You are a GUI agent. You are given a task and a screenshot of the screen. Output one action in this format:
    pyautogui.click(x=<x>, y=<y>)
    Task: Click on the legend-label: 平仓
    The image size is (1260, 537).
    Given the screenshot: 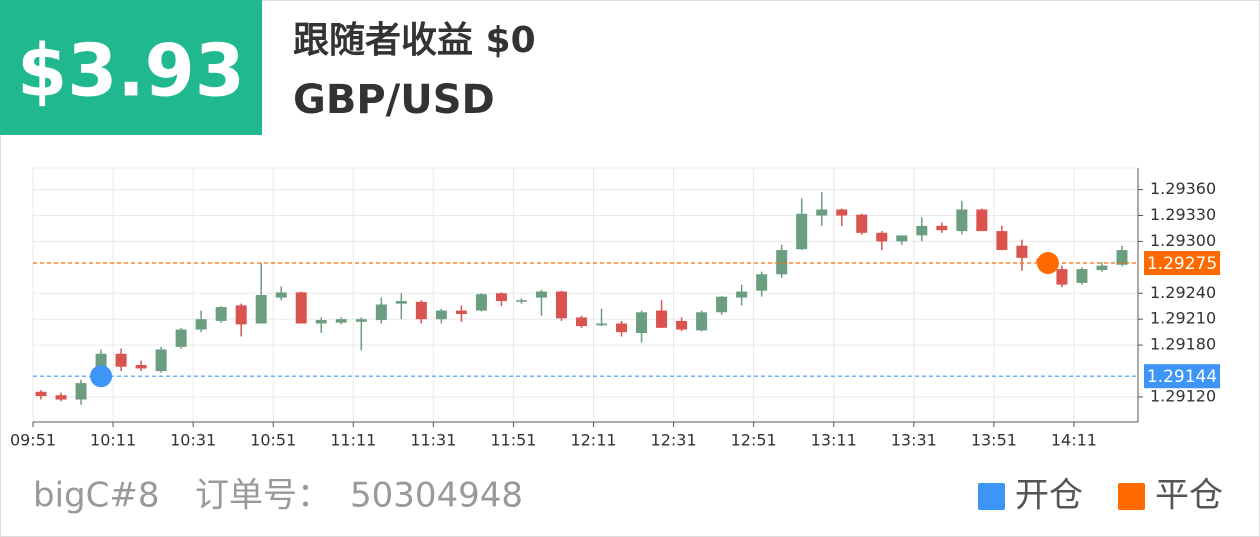 What is the action you would take?
    pyautogui.click(x=1189, y=496)
    